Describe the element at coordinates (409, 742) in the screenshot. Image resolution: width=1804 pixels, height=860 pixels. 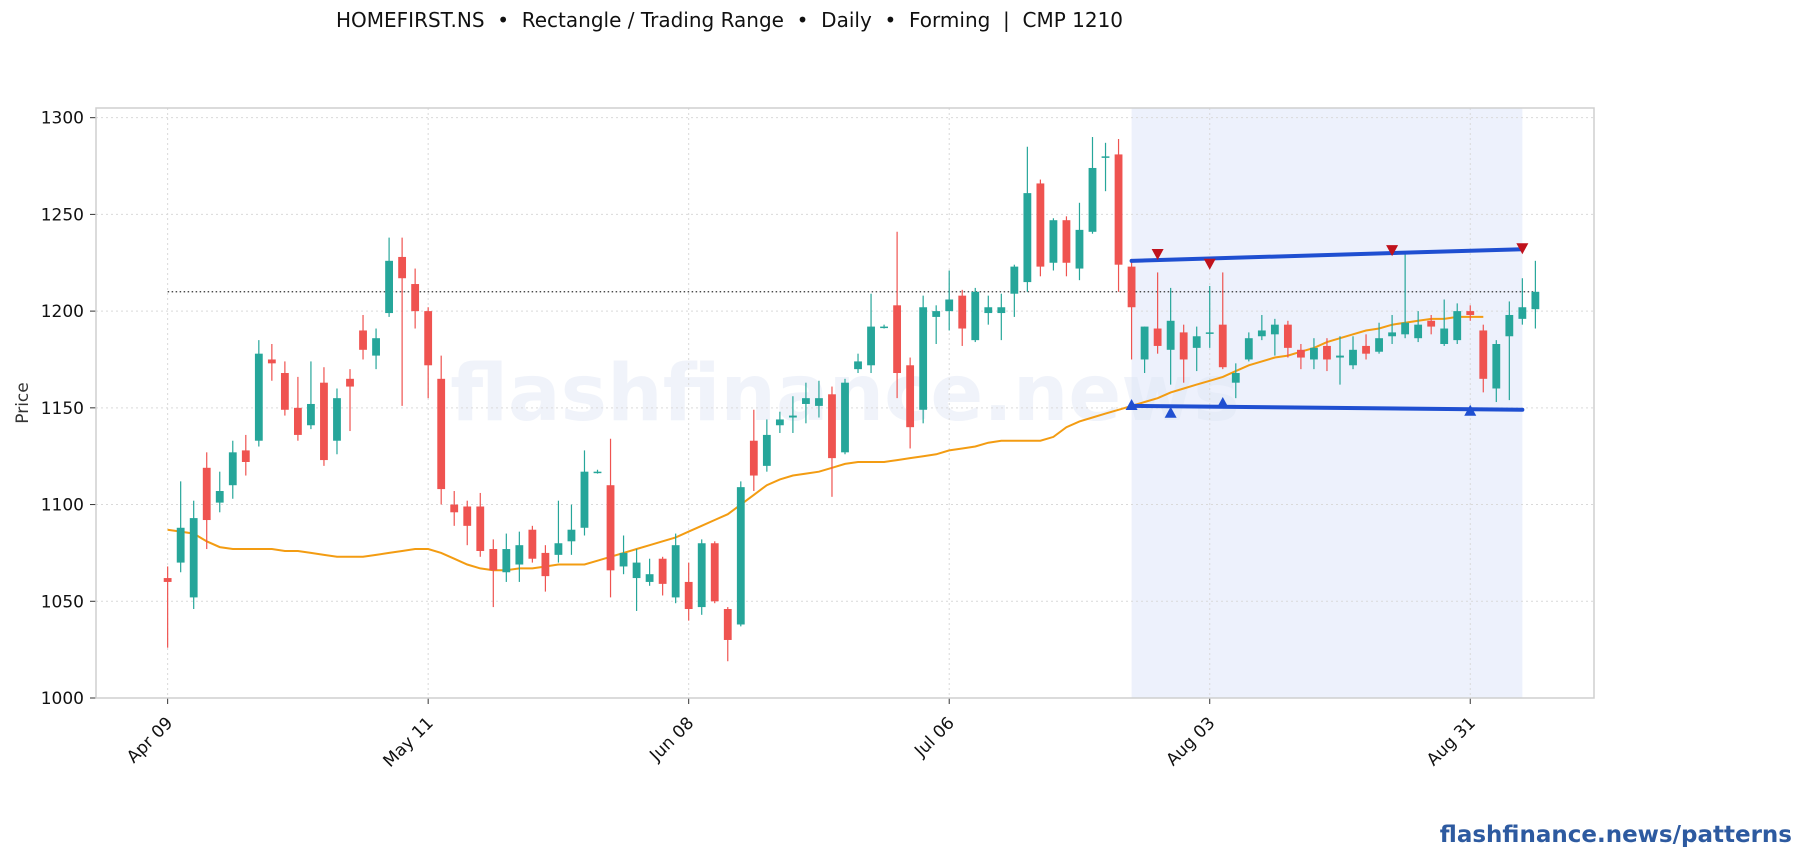
I see `x-tick-label: May 11` at that location.